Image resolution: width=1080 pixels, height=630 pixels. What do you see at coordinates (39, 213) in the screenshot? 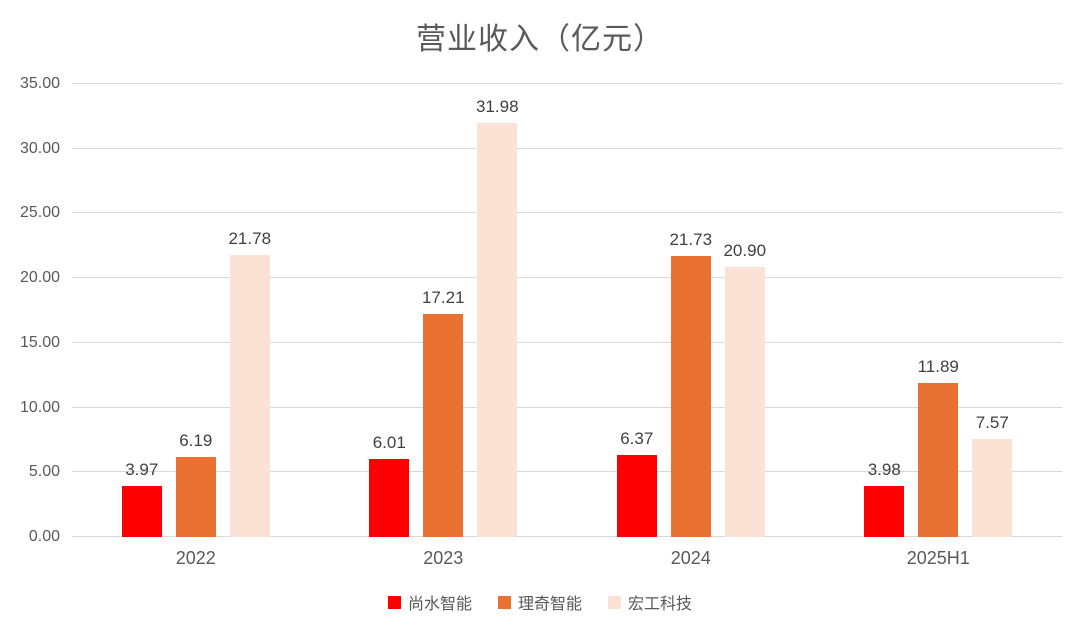
I see `y-tick-label: 25.00` at bounding box center [39, 213].